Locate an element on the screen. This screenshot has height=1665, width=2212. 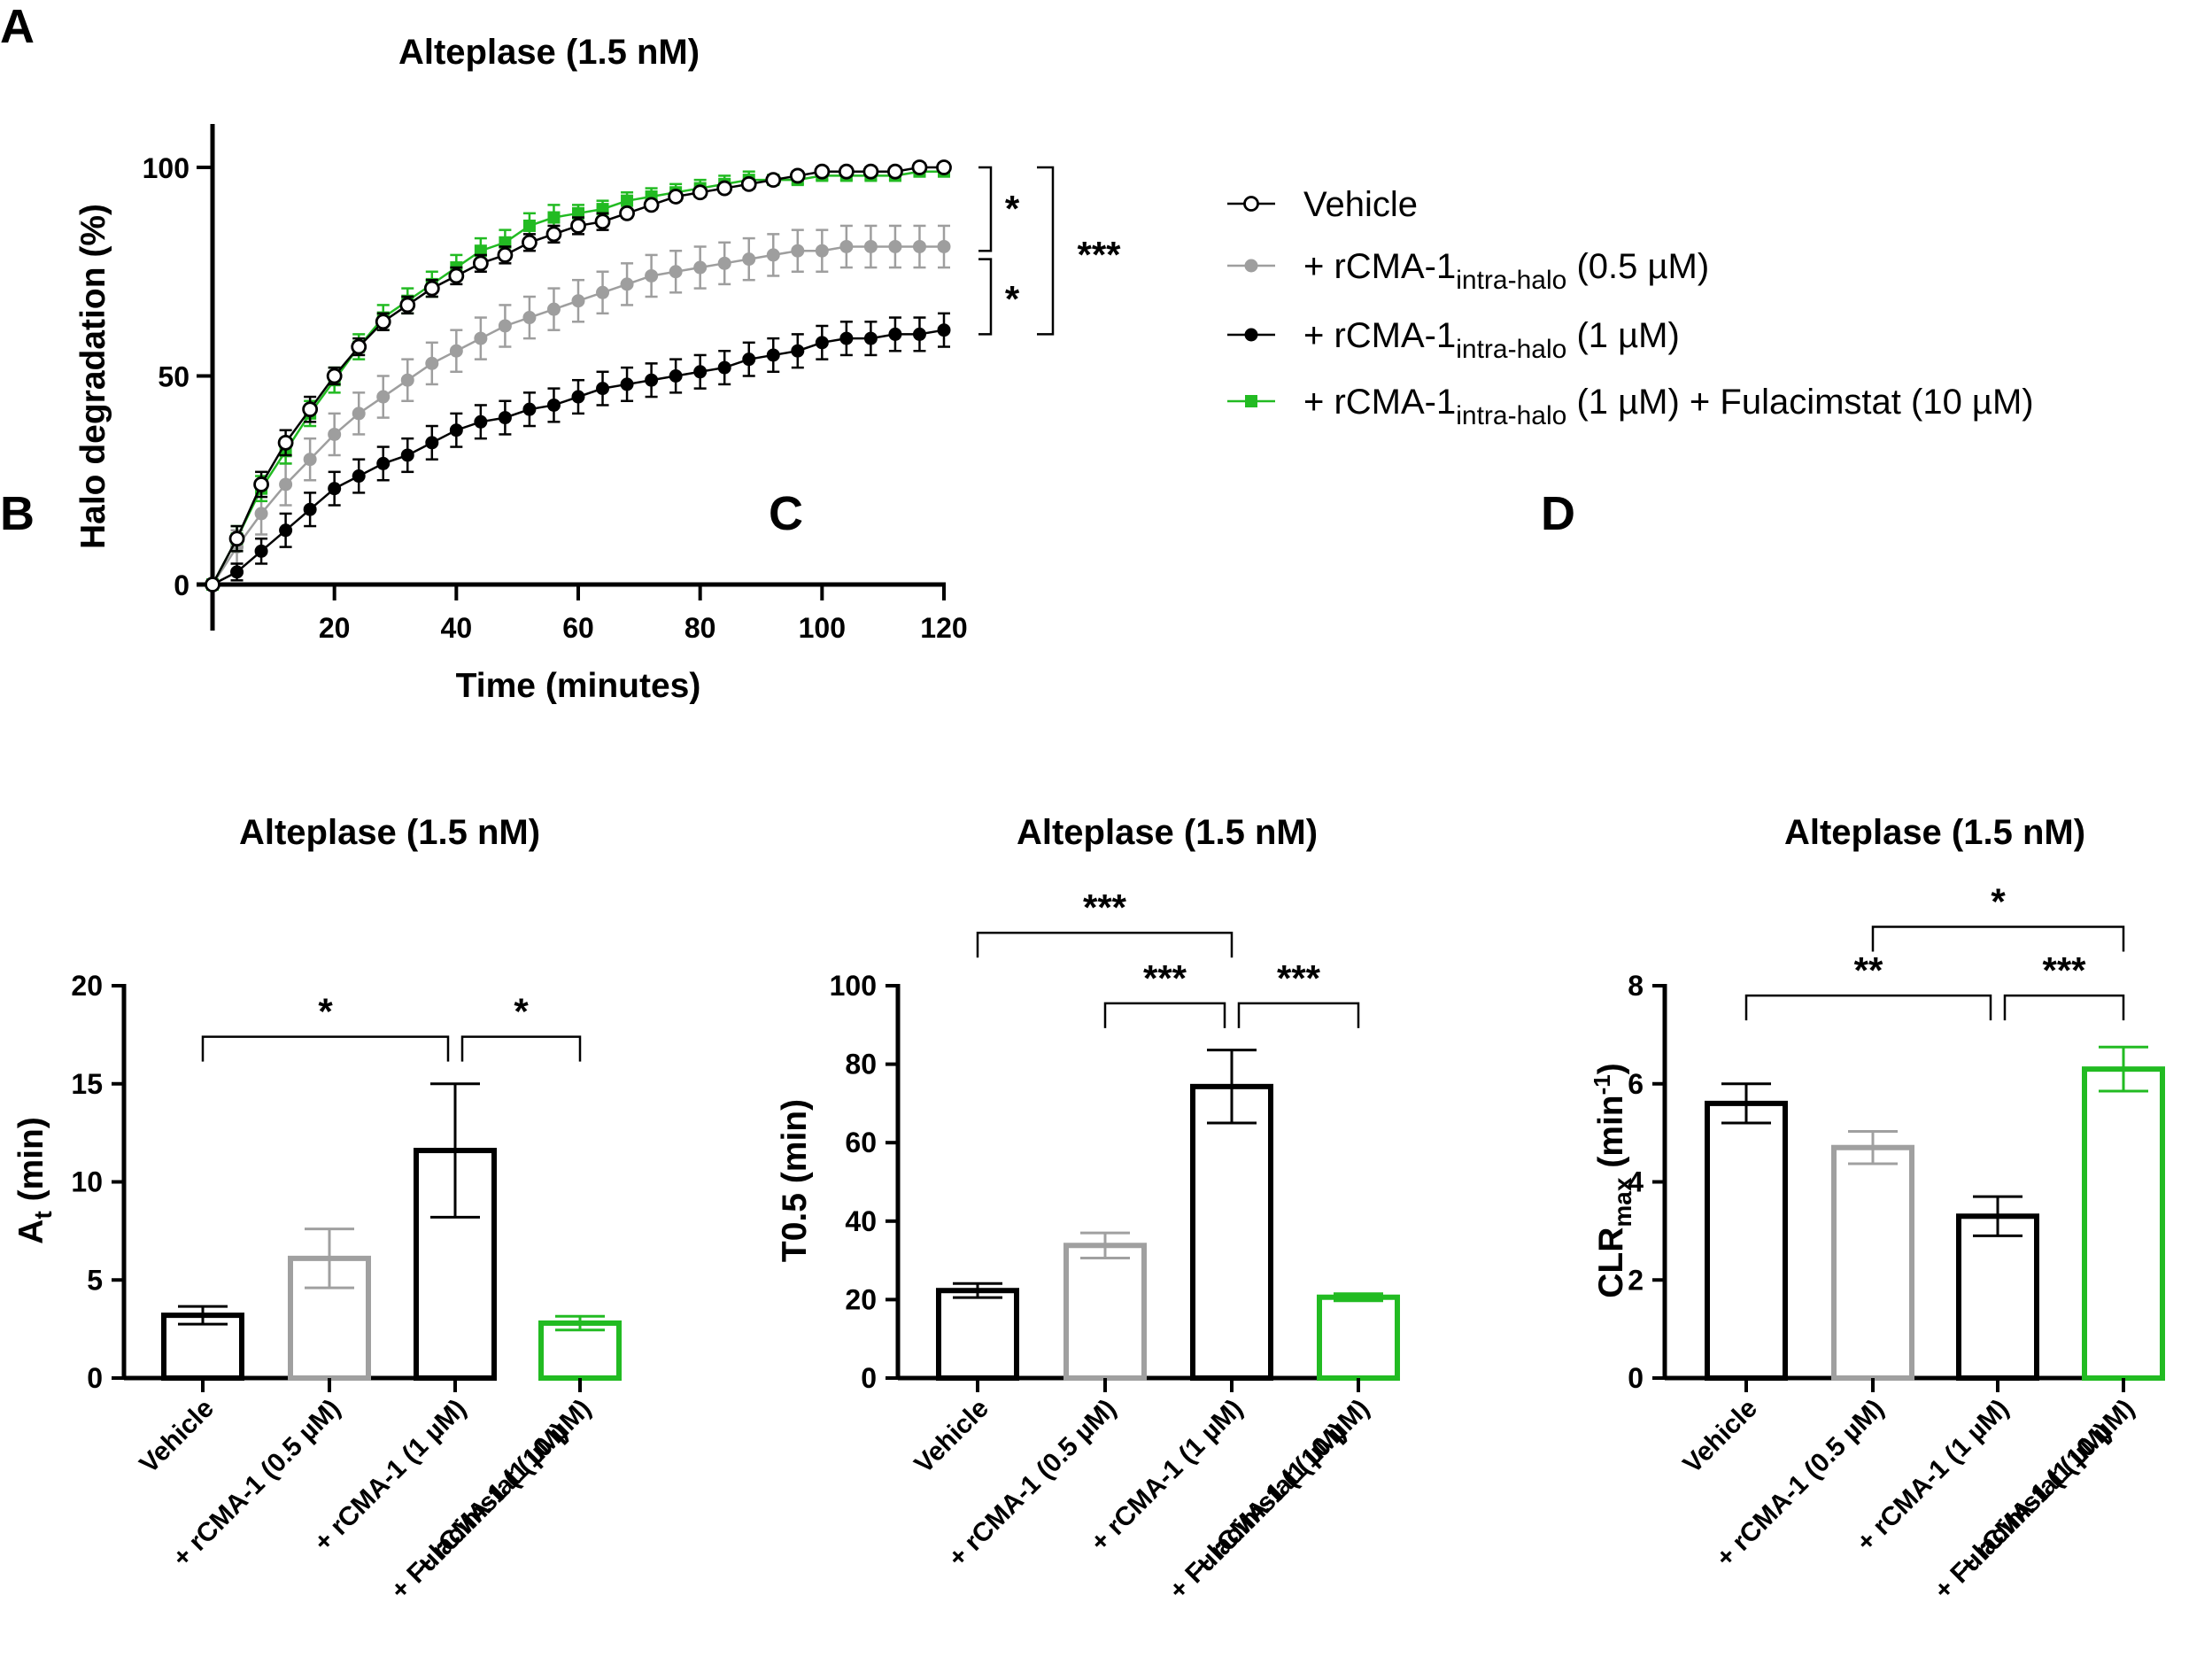
y-axis-title-sup: -1 is located at coordinates (1602, 1084).